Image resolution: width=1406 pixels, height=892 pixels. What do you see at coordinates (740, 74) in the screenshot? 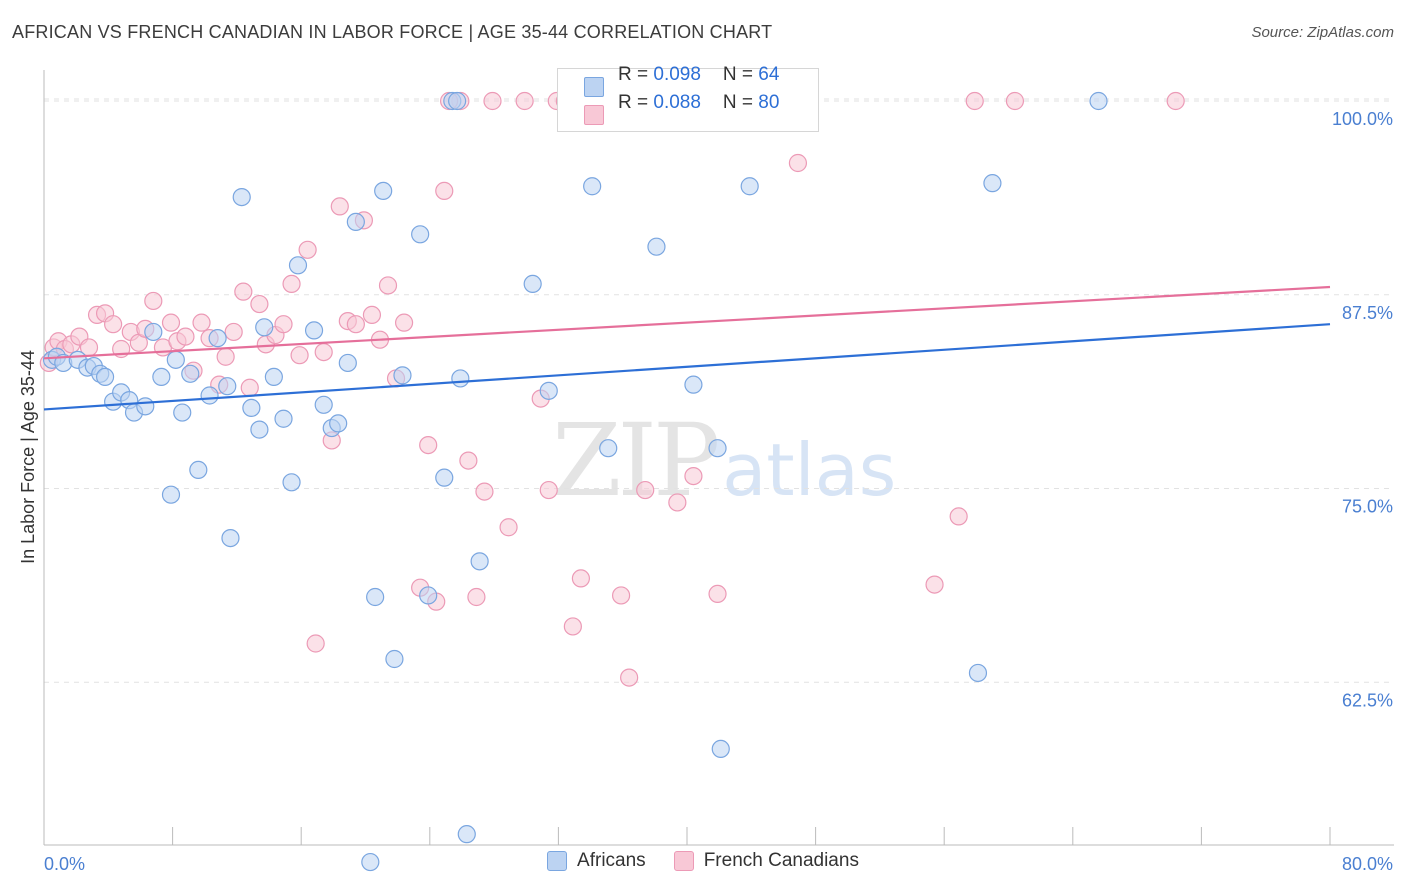
I see `africans-n-label: N =` at bounding box center [740, 74].